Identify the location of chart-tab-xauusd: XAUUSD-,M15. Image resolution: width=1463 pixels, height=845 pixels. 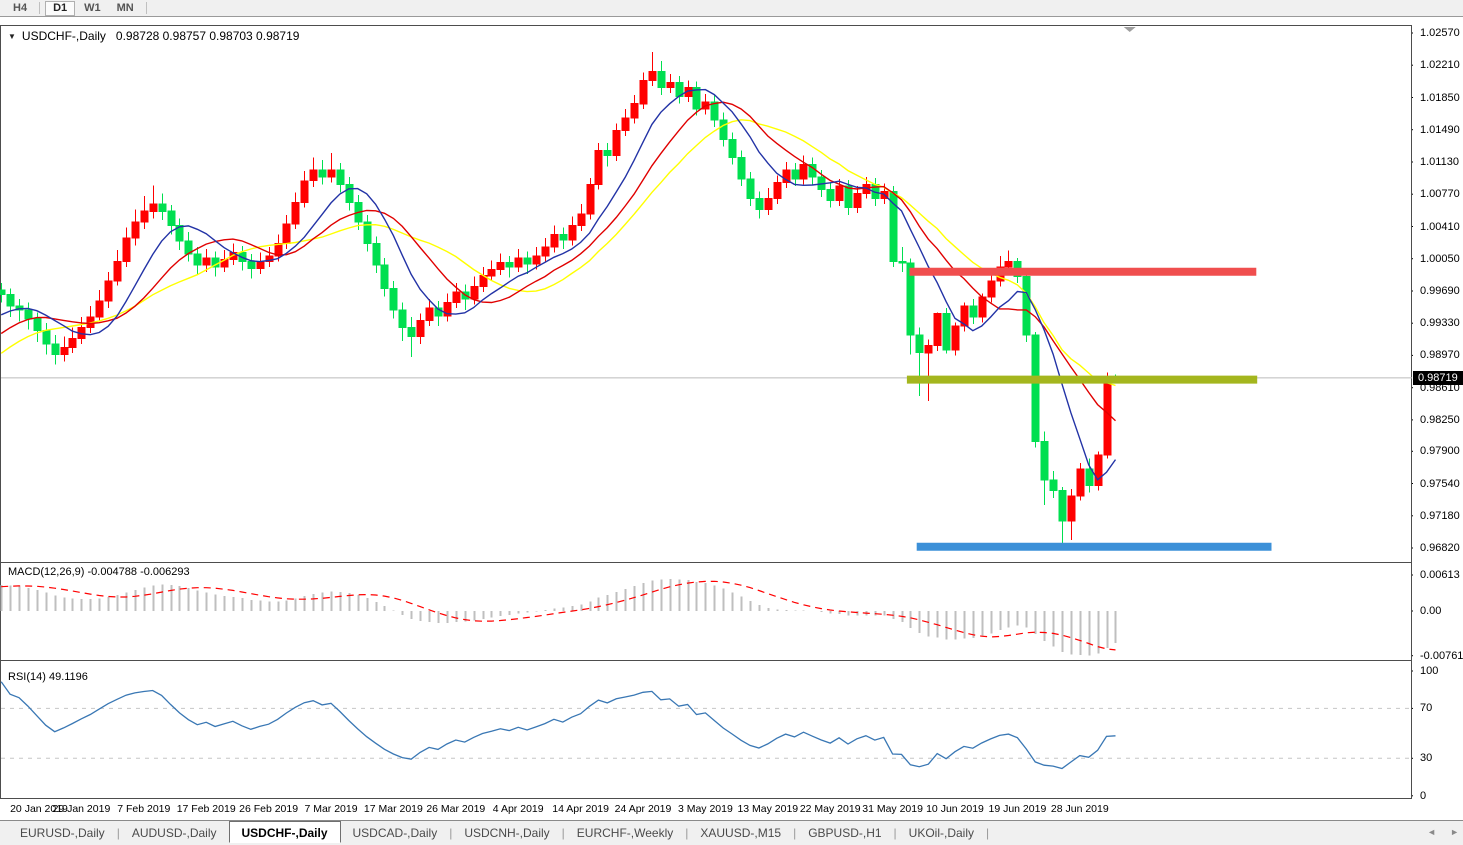
(741, 833).